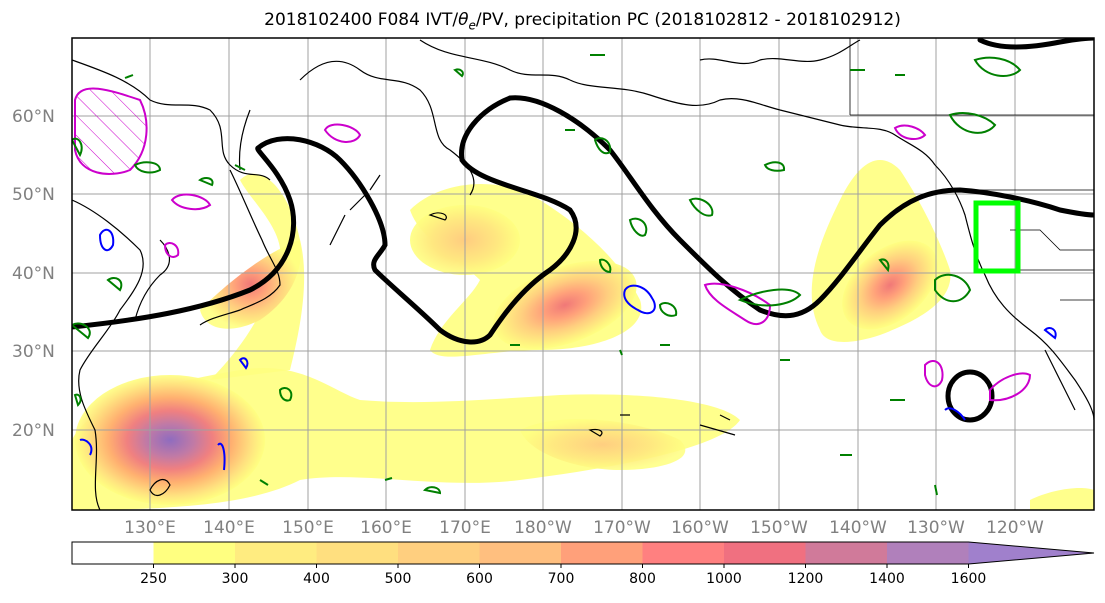 Image resolution: width=1105 pixels, height=603 pixels. I want to click on colorbar-tick-label: 400, so click(316, 579).